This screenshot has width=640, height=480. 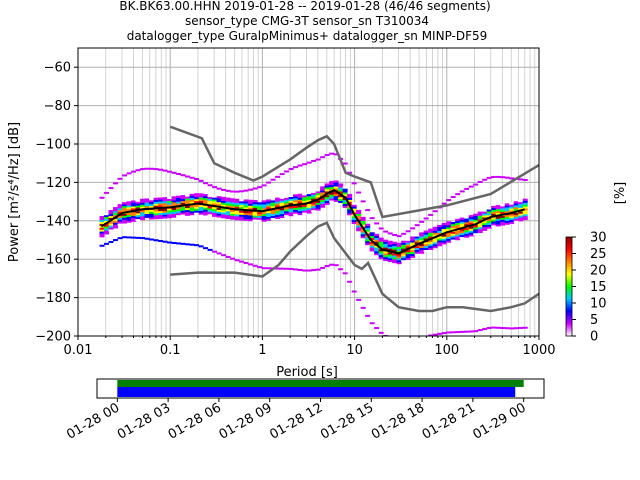 What do you see at coordinates (53, 221) in the screenshot?
I see `y-tick-label: −140` at bounding box center [53, 221].